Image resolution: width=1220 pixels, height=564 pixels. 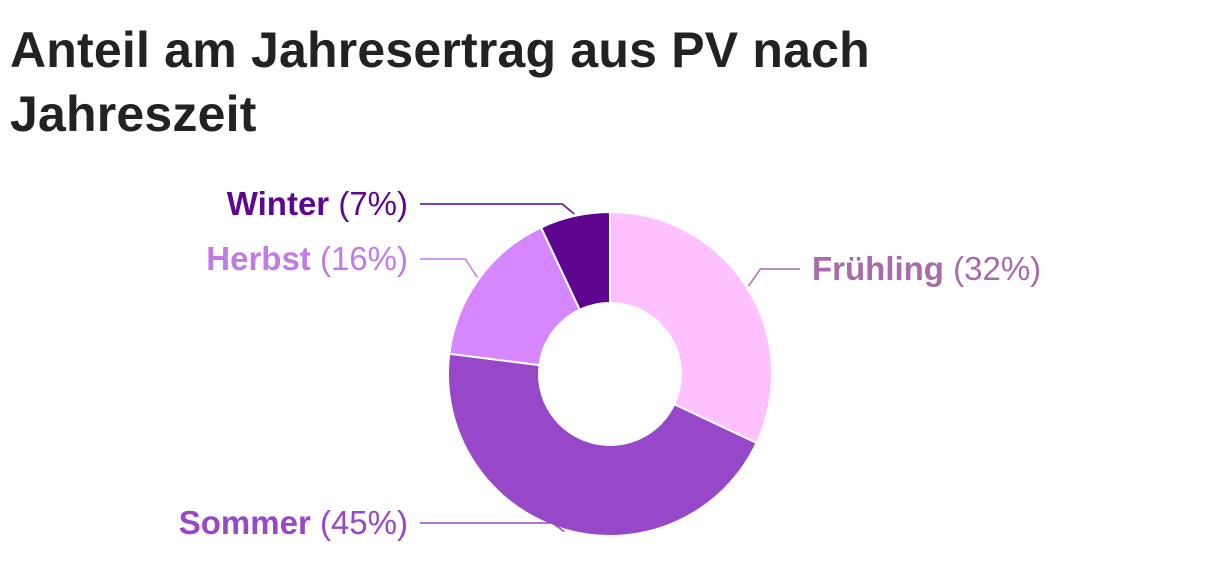 I want to click on slice-label-name: Herbst, so click(x=258, y=258).